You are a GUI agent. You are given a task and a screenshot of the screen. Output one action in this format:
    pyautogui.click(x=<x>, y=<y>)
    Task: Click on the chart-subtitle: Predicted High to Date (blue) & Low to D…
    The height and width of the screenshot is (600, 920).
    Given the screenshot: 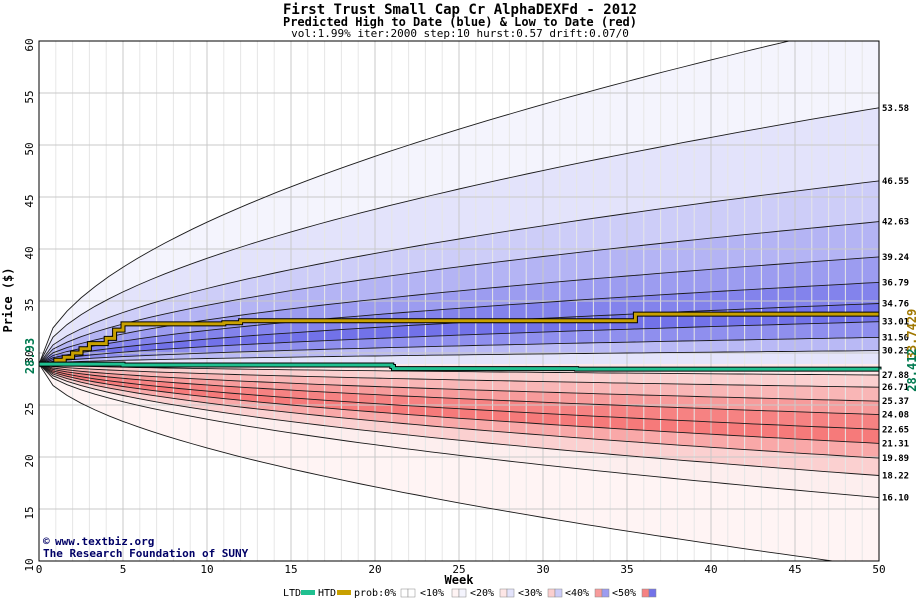 What is the action you would take?
    pyautogui.click(x=460, y=22)
    